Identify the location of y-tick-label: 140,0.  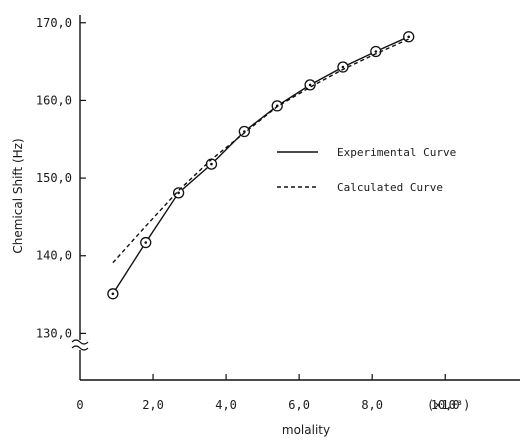
(54, 256).